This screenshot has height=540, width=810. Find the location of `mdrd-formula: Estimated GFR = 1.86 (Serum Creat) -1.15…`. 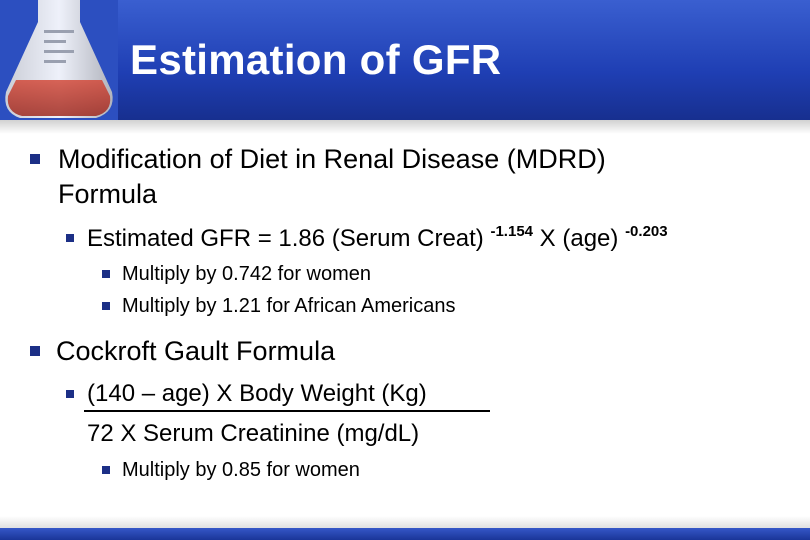

mdrd-formula: Estimated GFR = 1.86 (Serum Creat) -1.15… is located at coordinates (377, 239).